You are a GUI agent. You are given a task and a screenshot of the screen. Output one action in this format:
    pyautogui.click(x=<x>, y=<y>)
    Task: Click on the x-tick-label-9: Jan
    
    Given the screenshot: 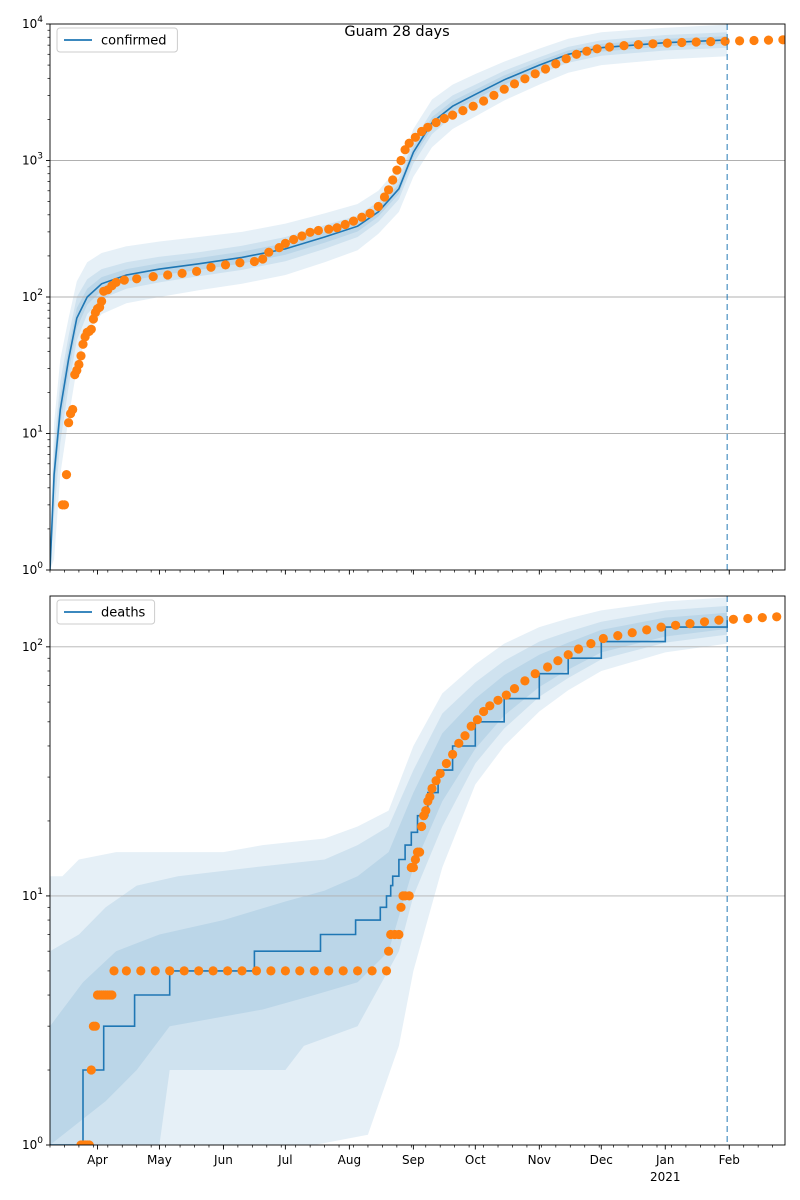 What is the action you would take?
    pyautogui.click(x=665, y=1160)
    